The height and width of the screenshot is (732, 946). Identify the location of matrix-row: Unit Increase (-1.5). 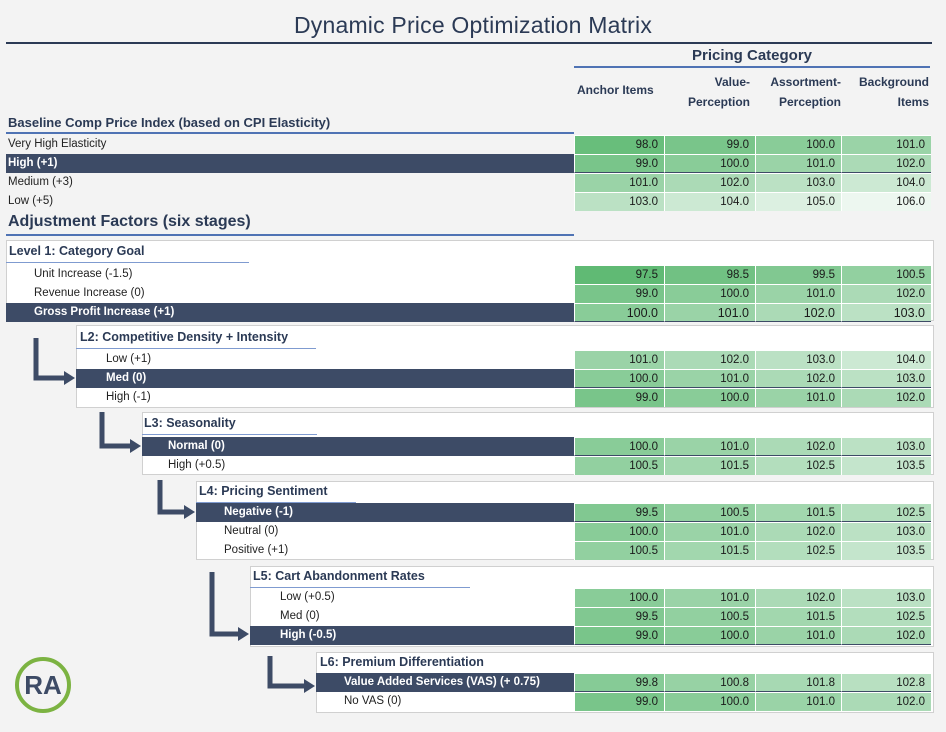
(290, 274).